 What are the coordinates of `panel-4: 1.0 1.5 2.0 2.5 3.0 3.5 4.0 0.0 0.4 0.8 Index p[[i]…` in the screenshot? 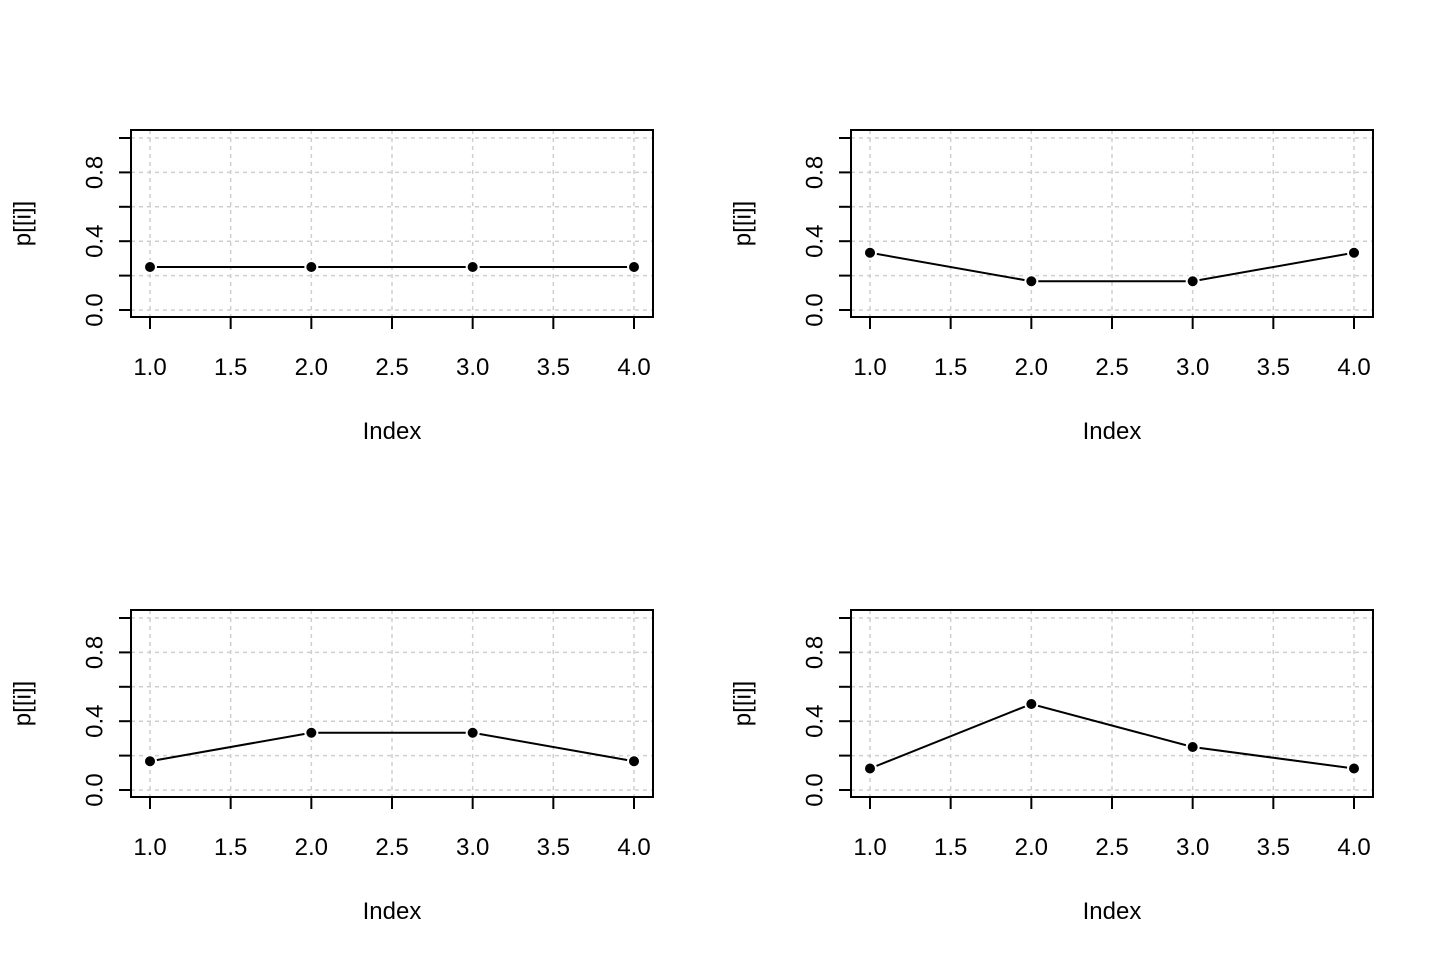 It's located at (1052, 767).